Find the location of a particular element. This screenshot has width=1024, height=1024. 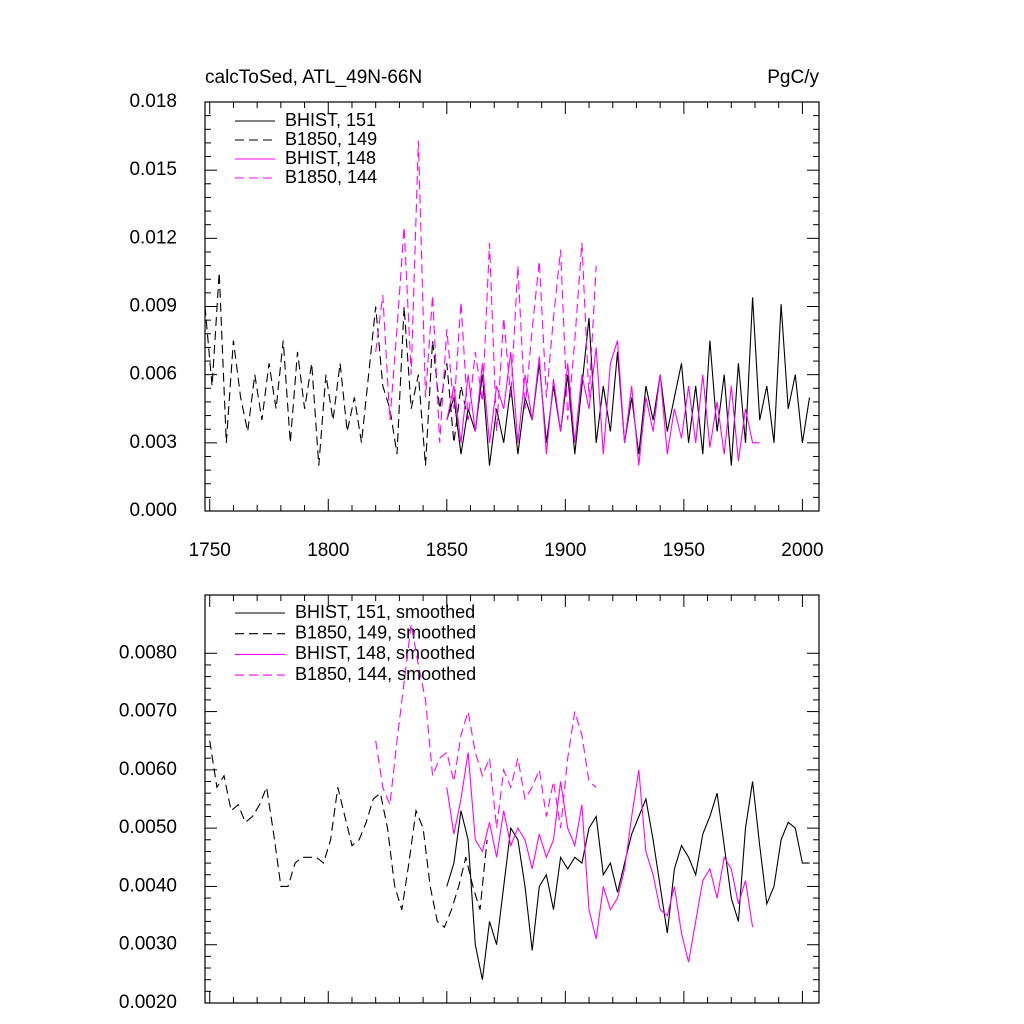

legend-label: BHIST, 151, smoothed is located at coordinates (385, 612).